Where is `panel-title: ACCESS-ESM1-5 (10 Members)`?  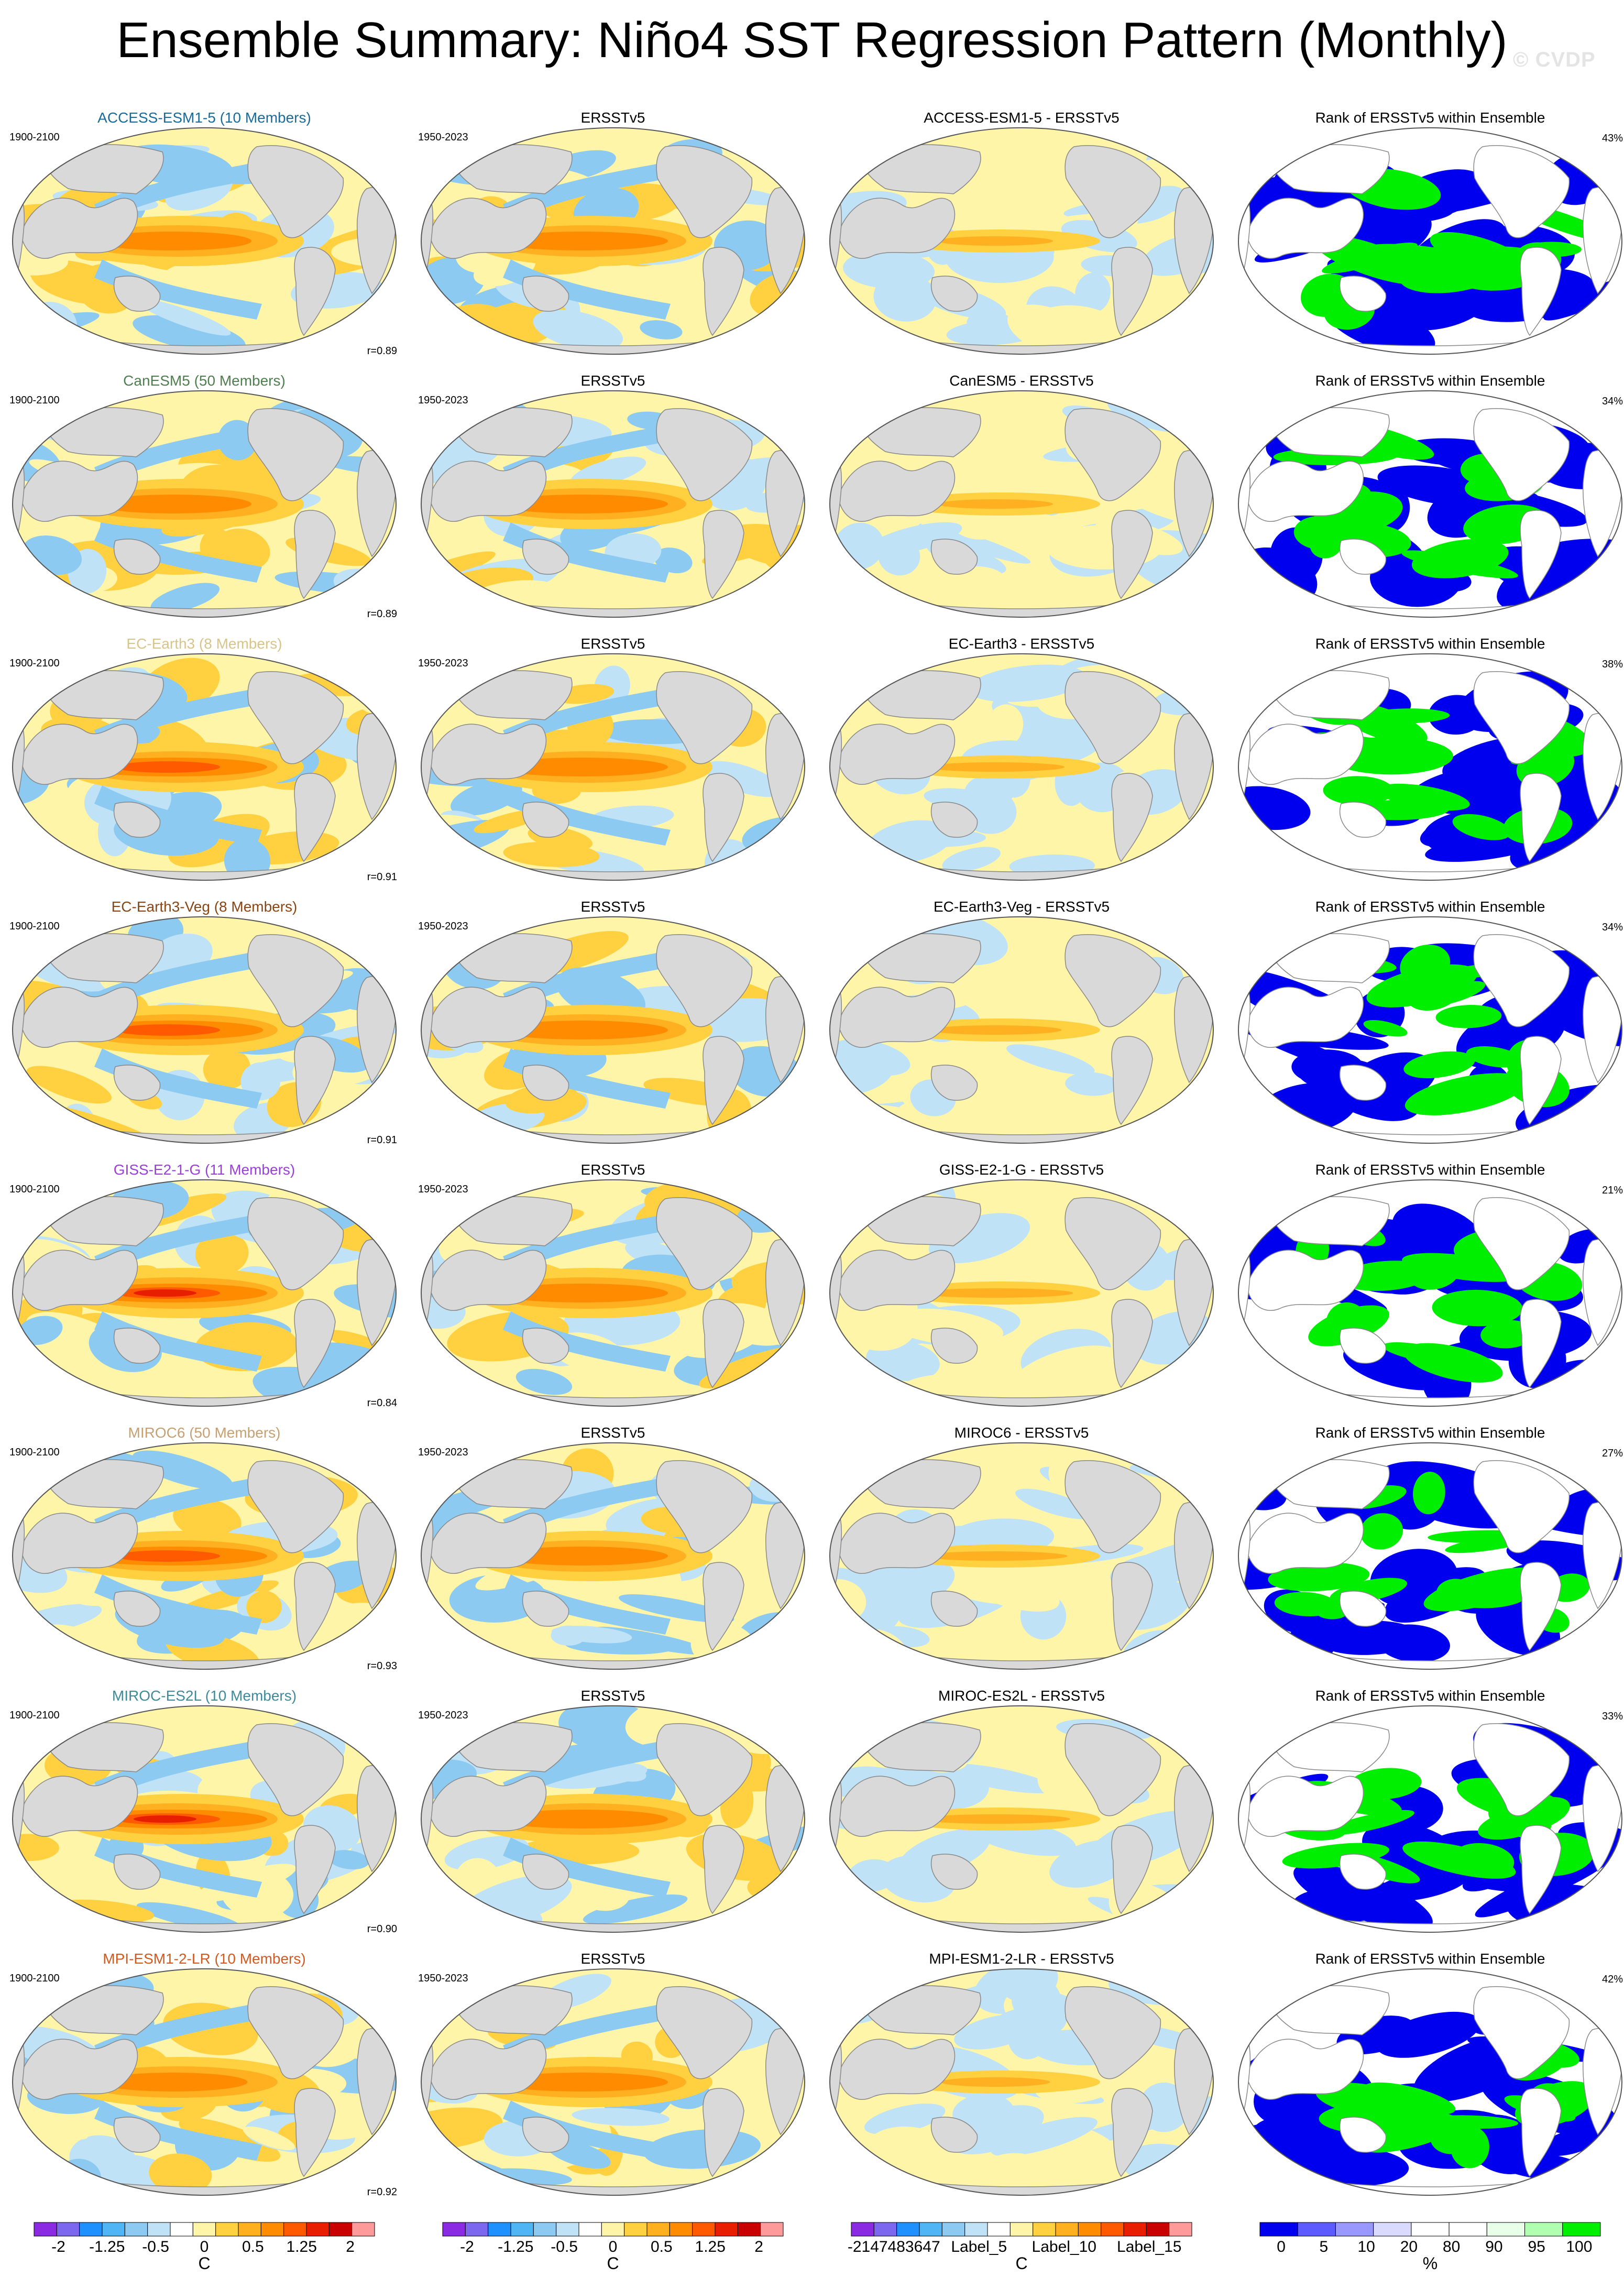
panel-title: ACCESS-ESM1-5 (10 Members) is located at coordinates (204, 117).